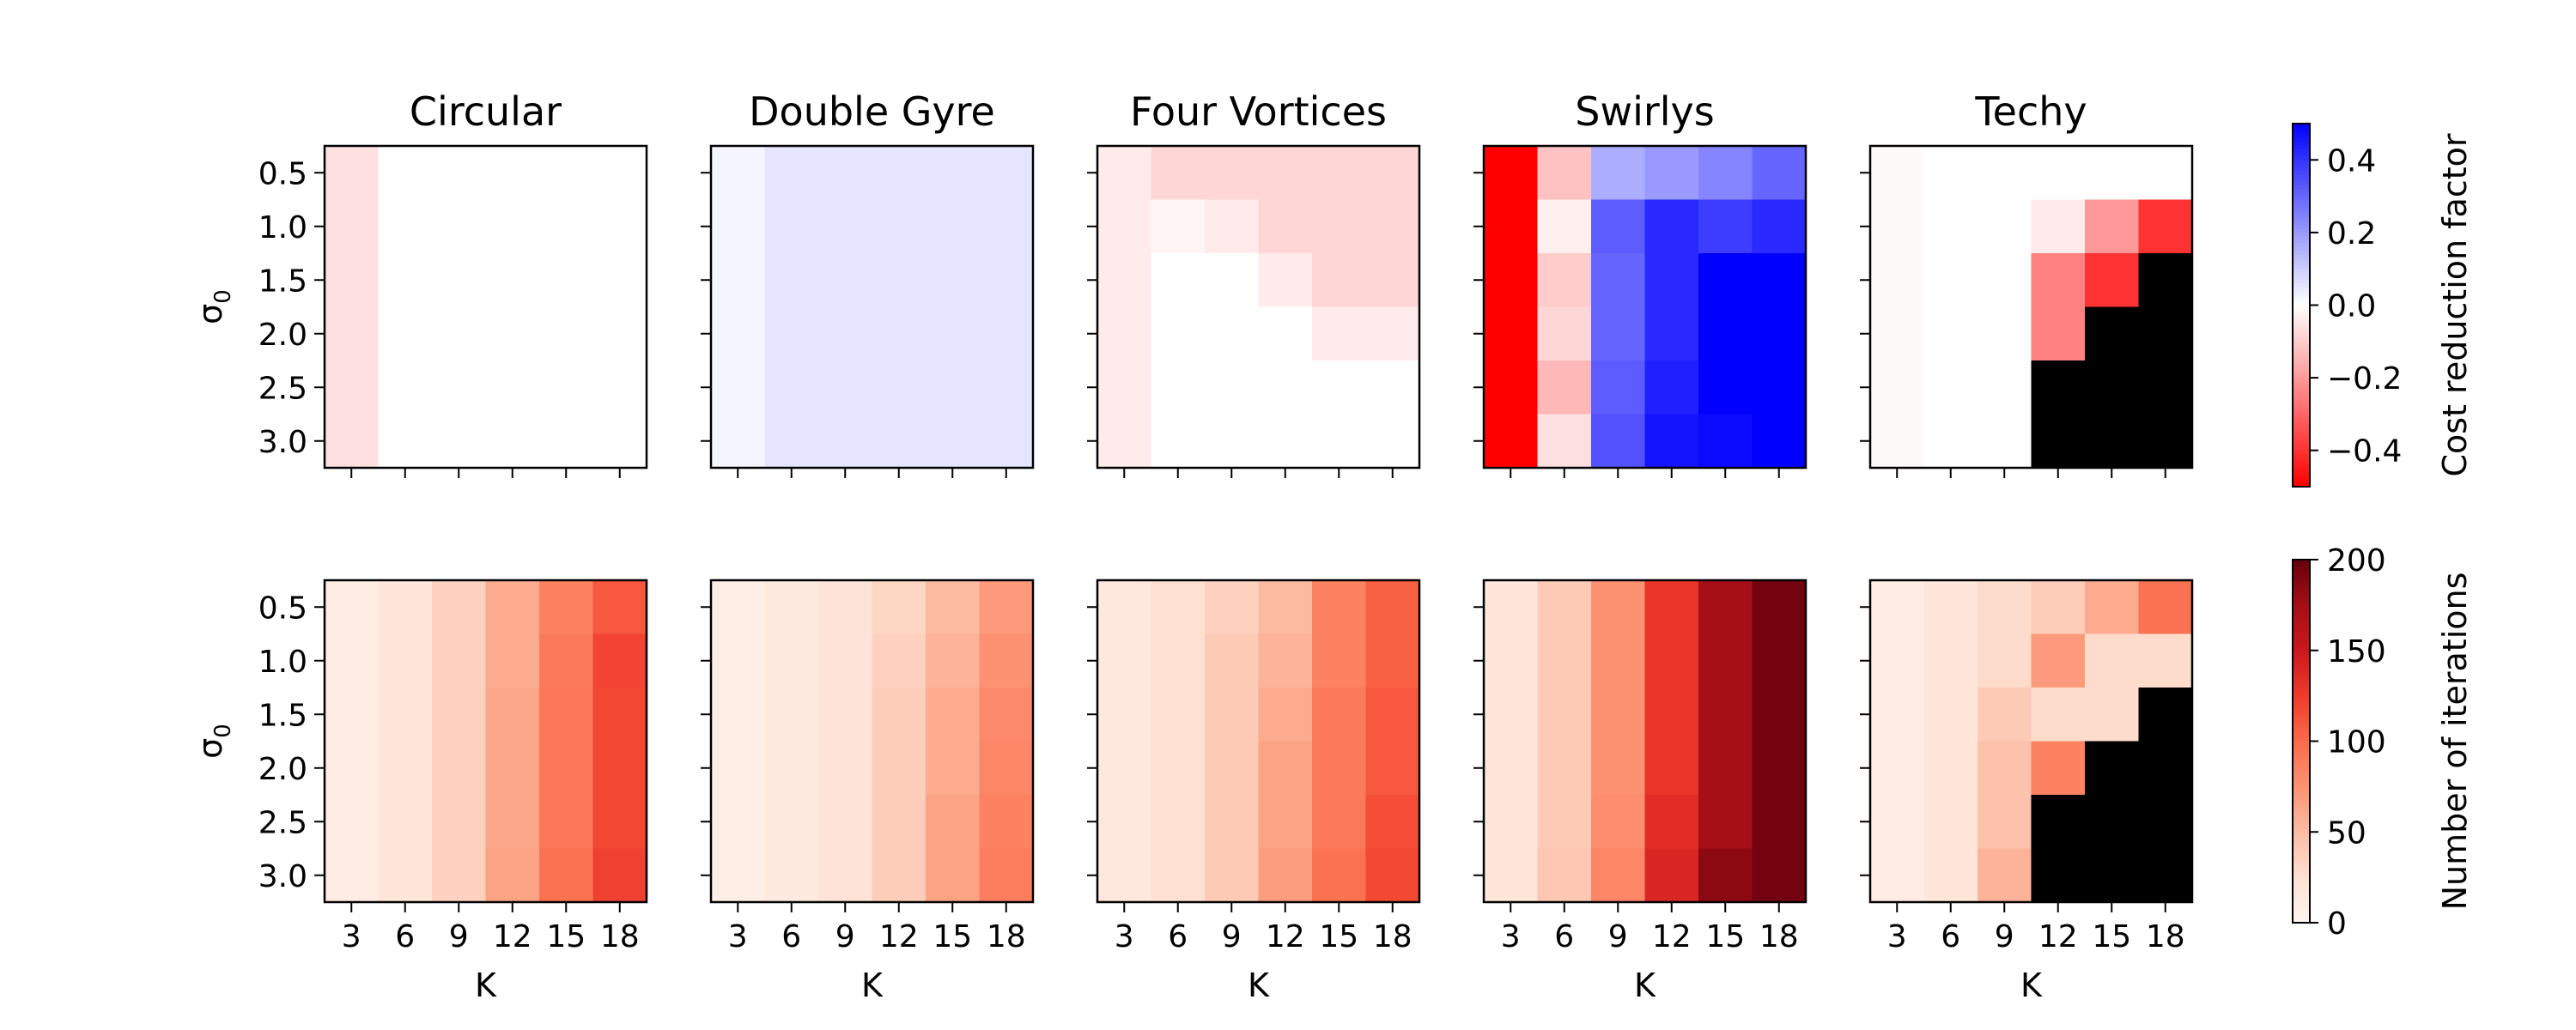 This screenshot has width=2576, height=1030. What do you see at coordinates (1672, 936) in the screenshot?
I see `x-tick-label: 12` at bounding box center [1672, 936].